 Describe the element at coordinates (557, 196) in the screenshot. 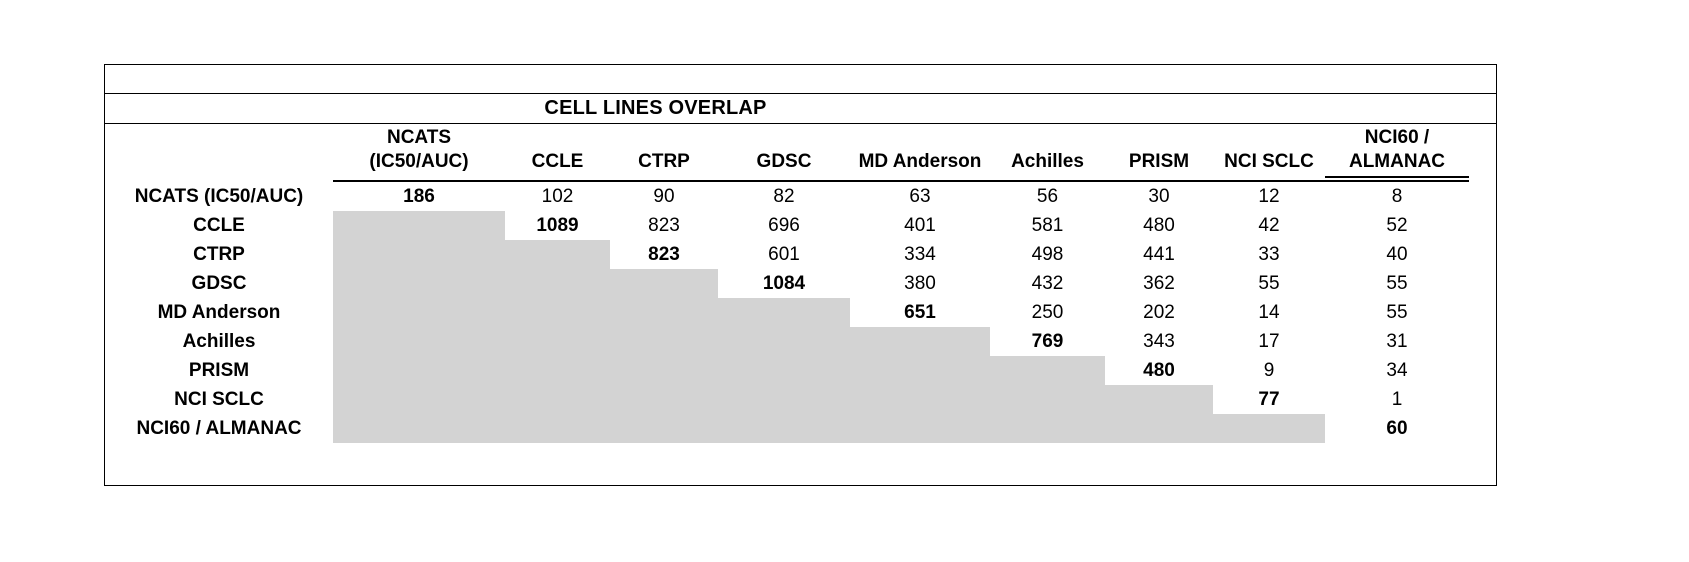

I see `value-cell: 102` at that location.